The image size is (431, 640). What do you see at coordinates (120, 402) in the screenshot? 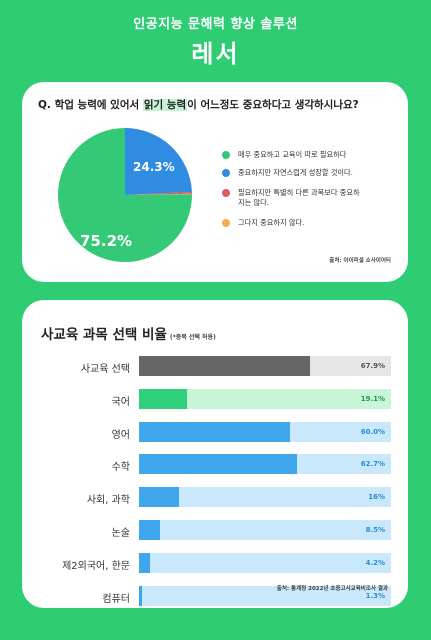
I see `bar-category-label: 국어` at bounding box center [120, 402].